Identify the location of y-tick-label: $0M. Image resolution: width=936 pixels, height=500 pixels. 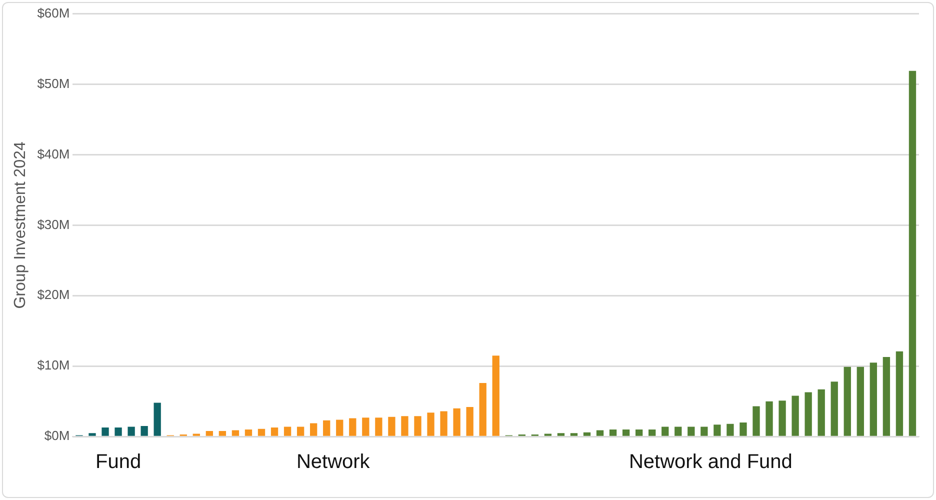
(57, 436).